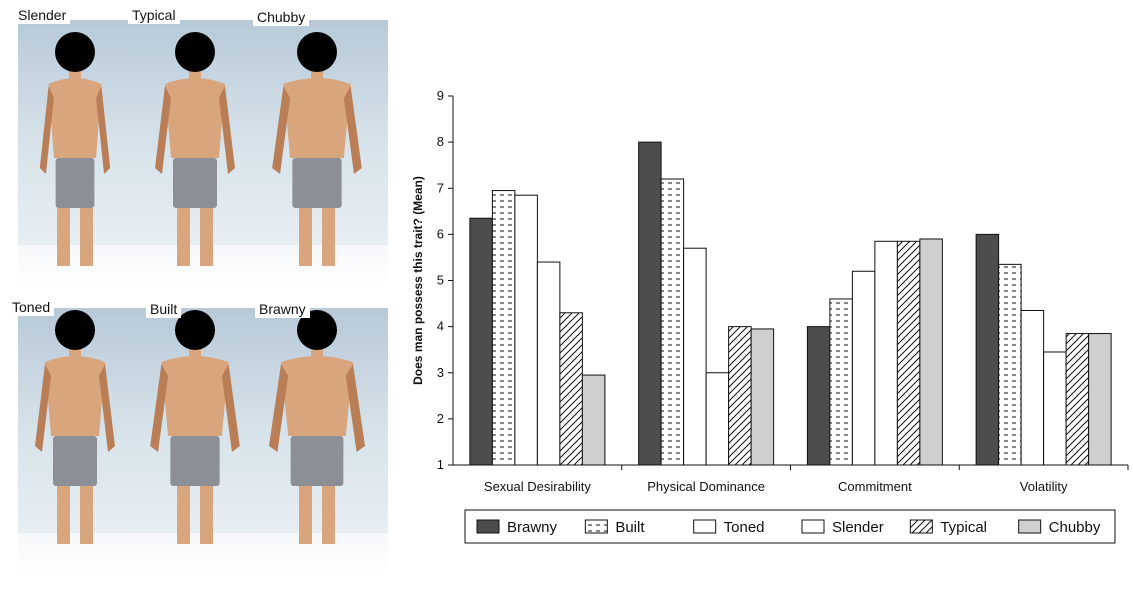 This screenshot has height=590, width=1133. I want to click on figure-slender, so click(75, 150).